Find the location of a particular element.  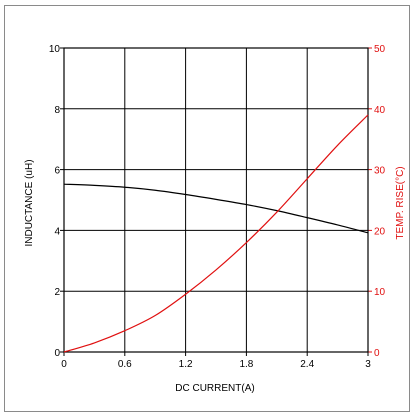

x-tick-label: 1.8 is located at coordinates (246, 364).